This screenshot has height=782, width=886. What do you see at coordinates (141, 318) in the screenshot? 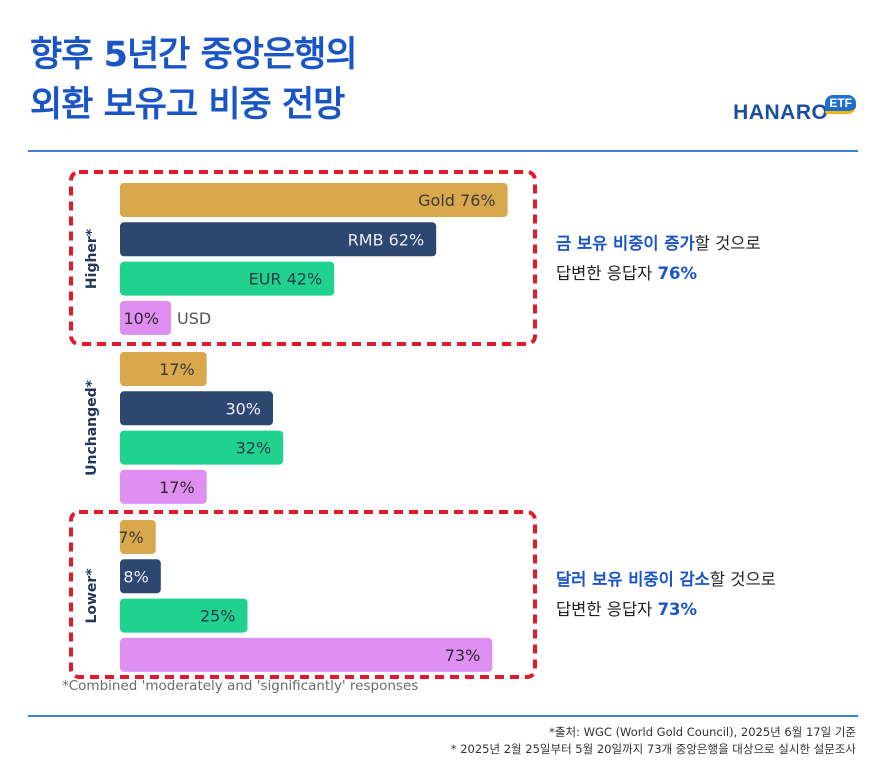
I see `bar-label-higher-usd: 10%` at bounding box center [141, 318].